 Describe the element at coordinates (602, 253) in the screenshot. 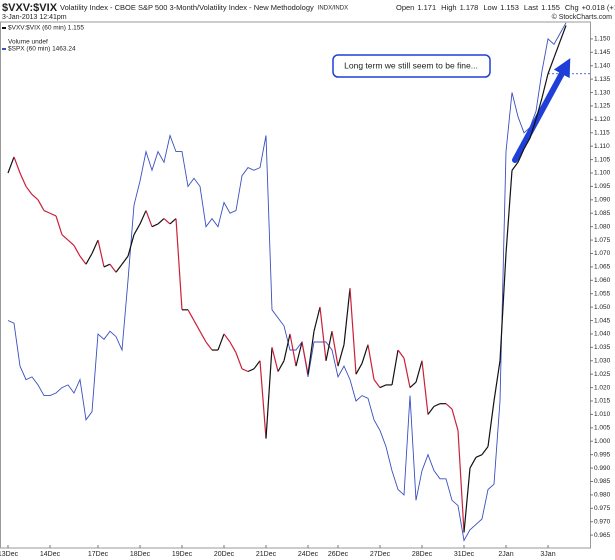

I see `y-tick-label: 1.070` at that location.